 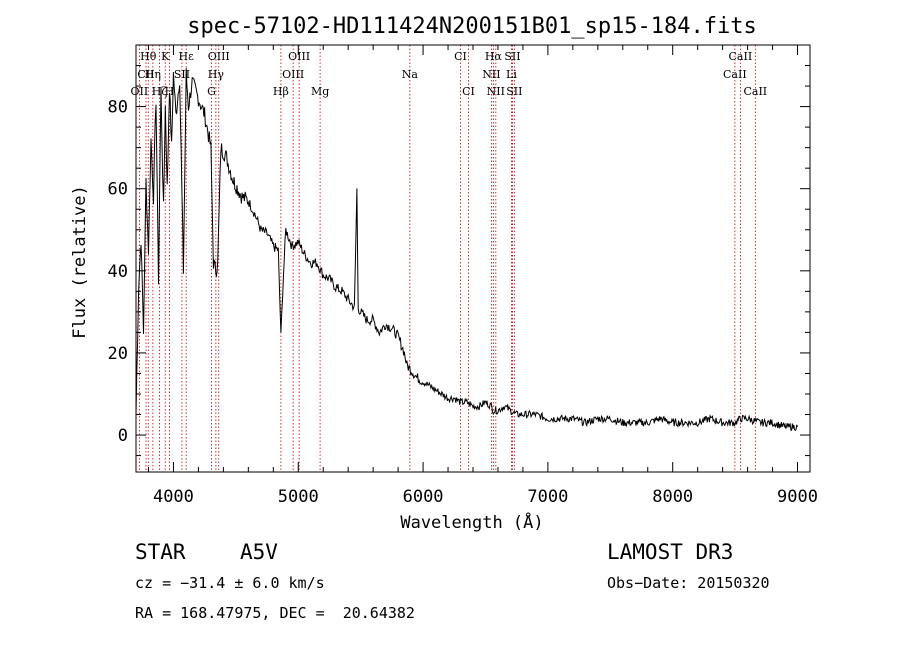 What do you see at coordinates (547, 497) in the screenshot?
I see `x-tick-label: 7000` at bounding box center [547, 497].